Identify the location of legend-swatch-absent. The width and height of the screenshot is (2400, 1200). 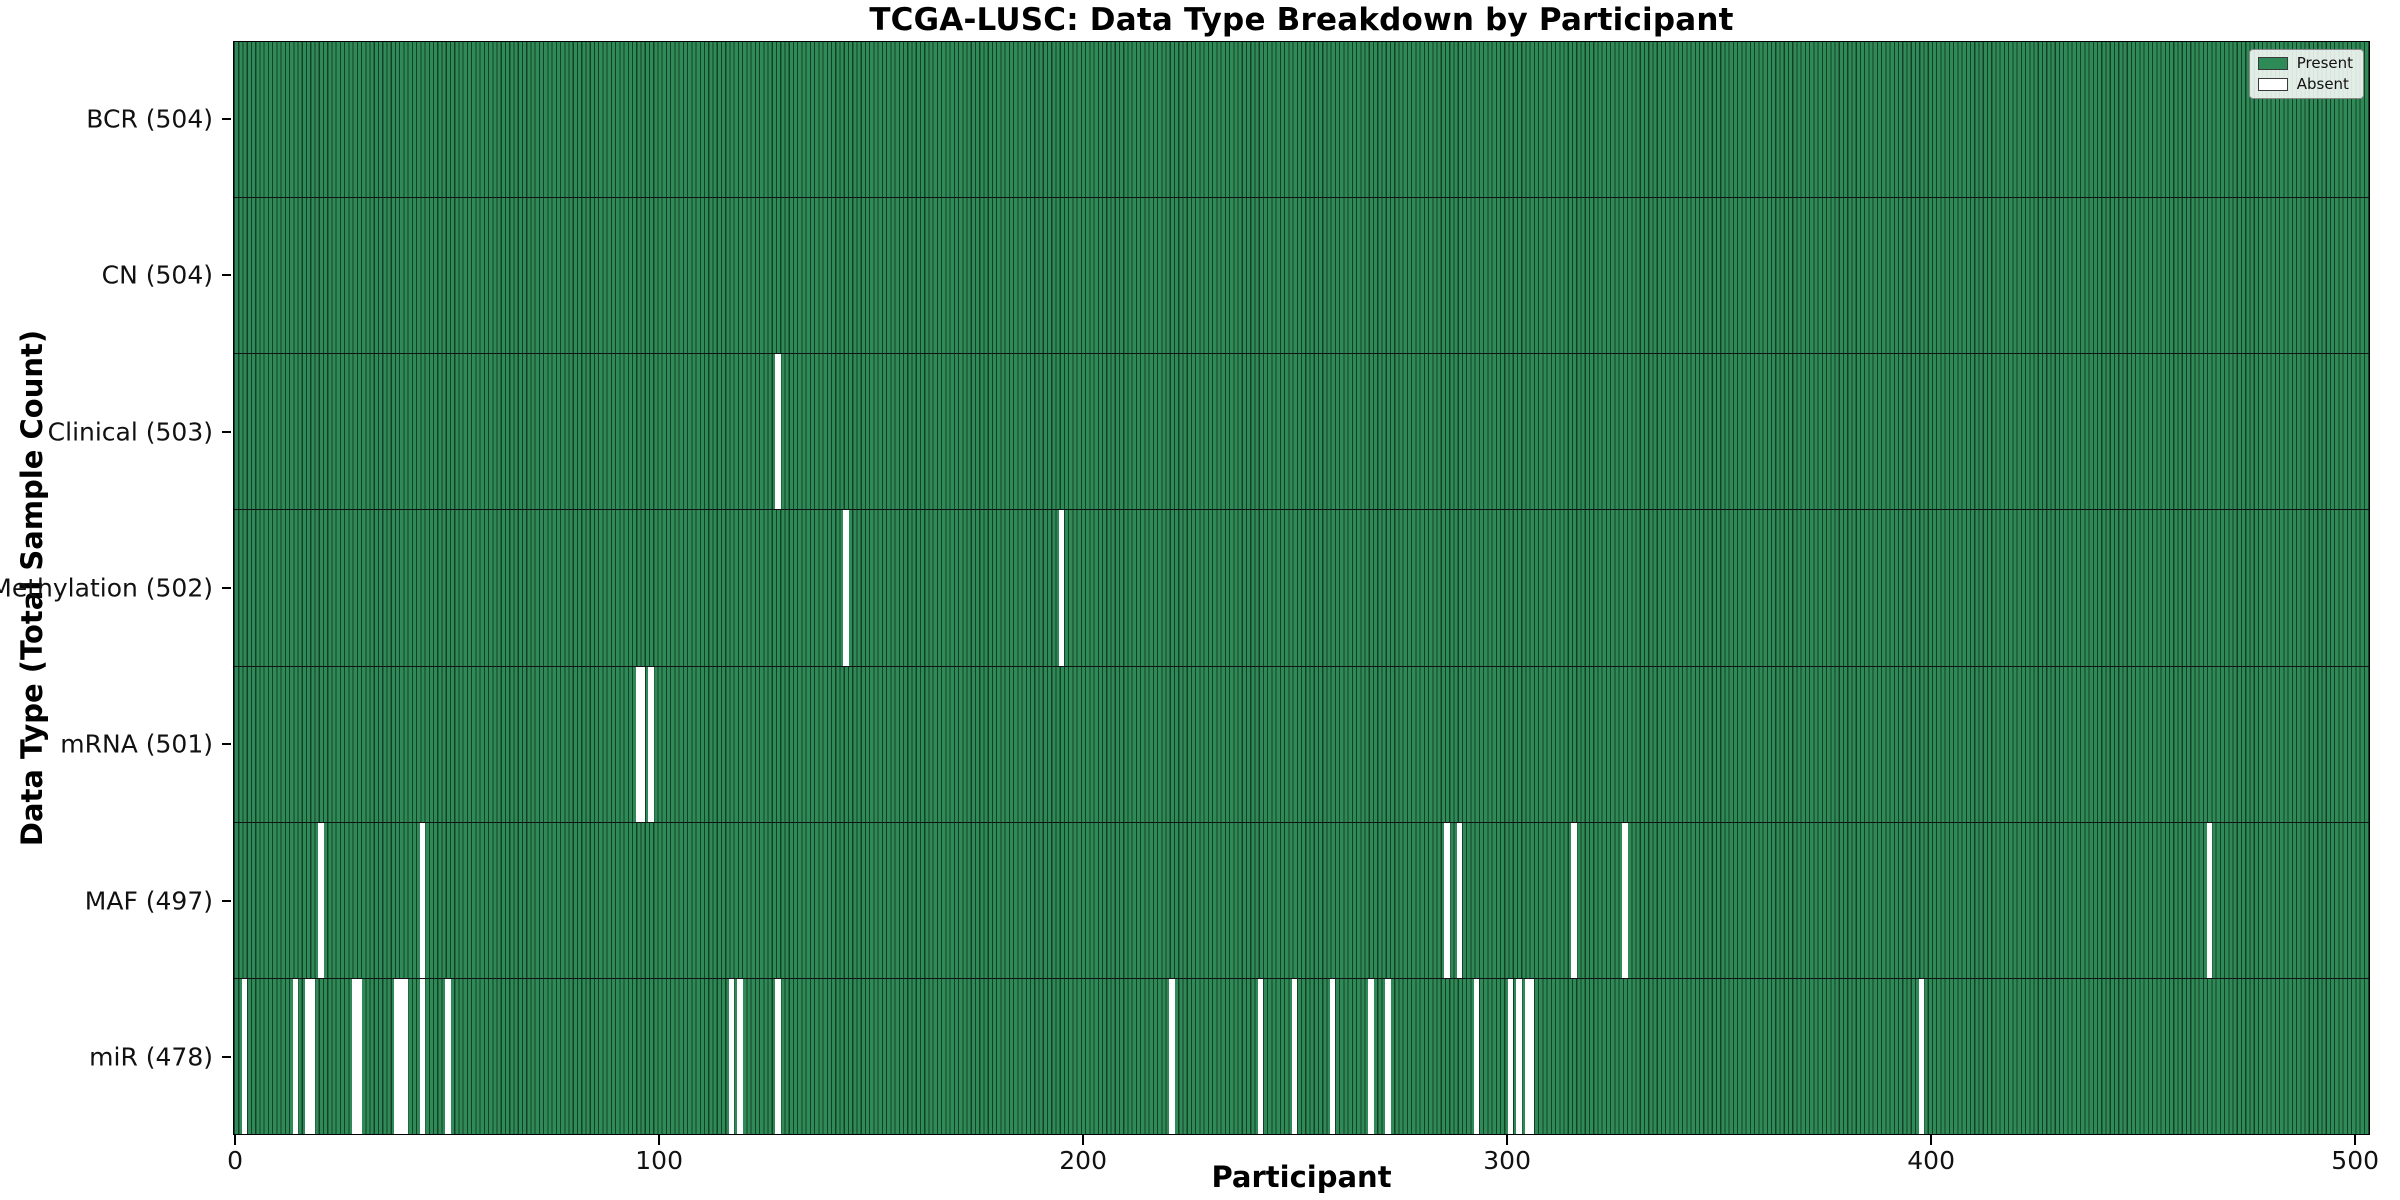
(2272, 84).